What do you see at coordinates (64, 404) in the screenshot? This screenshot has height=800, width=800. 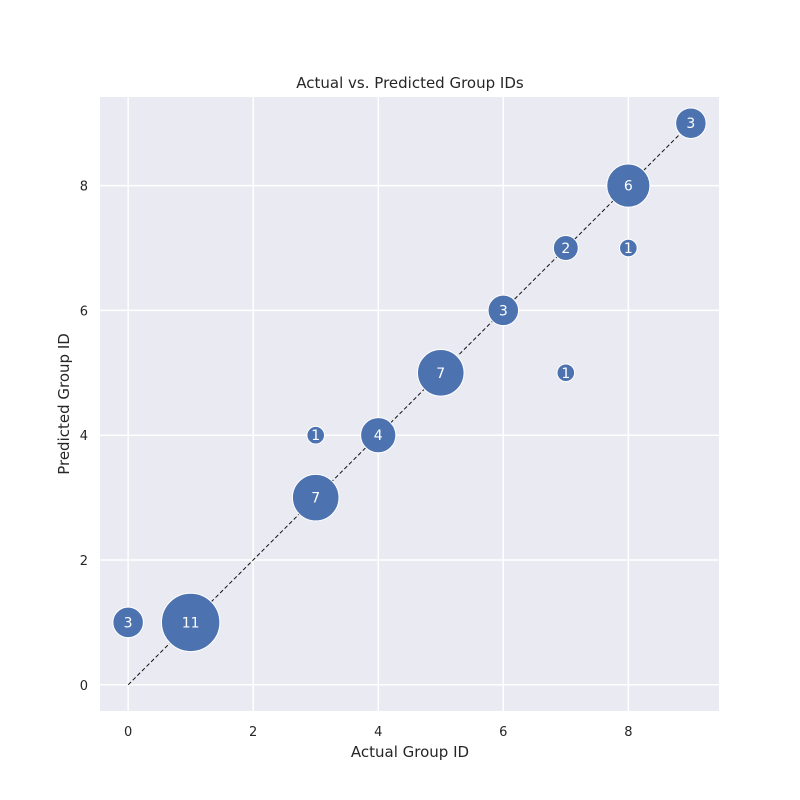 I see `y-axis-label: Predicted Group ID` at bounding box center [64, 404].